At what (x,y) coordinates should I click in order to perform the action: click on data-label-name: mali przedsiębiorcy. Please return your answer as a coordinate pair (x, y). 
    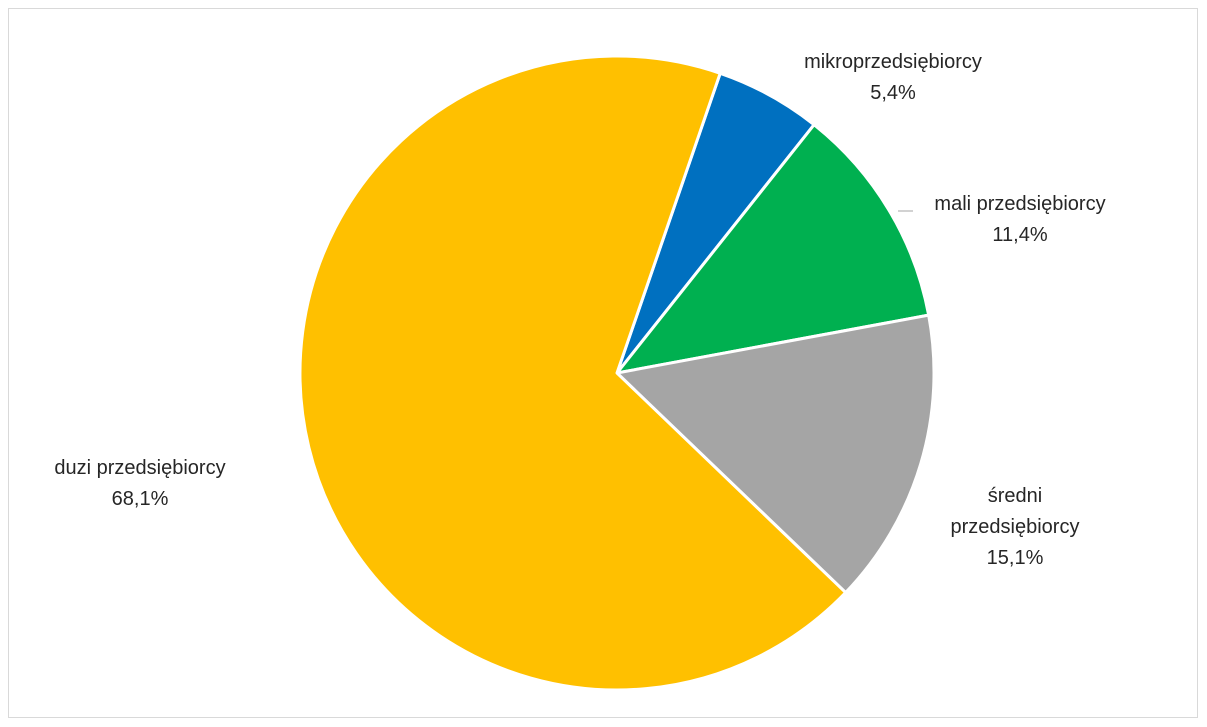
    Looking at the image, I should click on (1019, 204).